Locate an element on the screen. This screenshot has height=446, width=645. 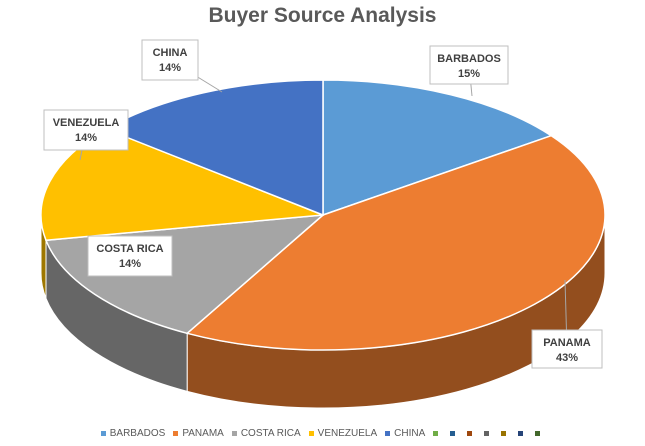
legend-item-barbados: BARBADOS is located at coordinates (133, 433).